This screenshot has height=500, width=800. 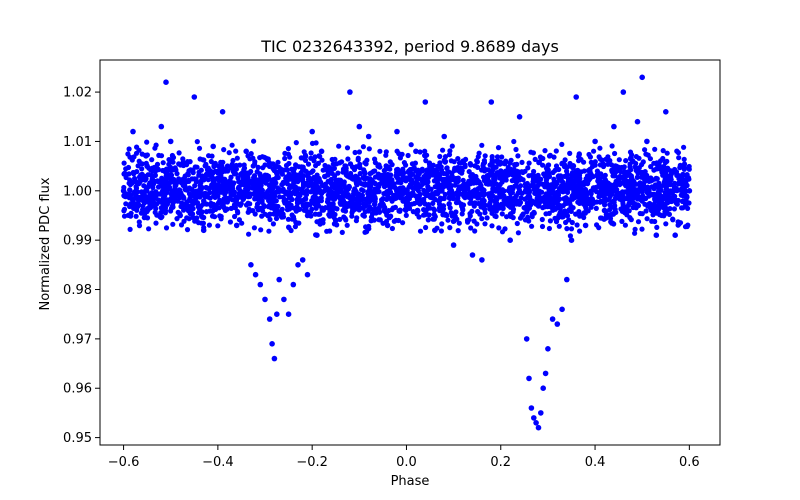 I want to click on y-tick-label: 0.97, so click(x=77, y=339).